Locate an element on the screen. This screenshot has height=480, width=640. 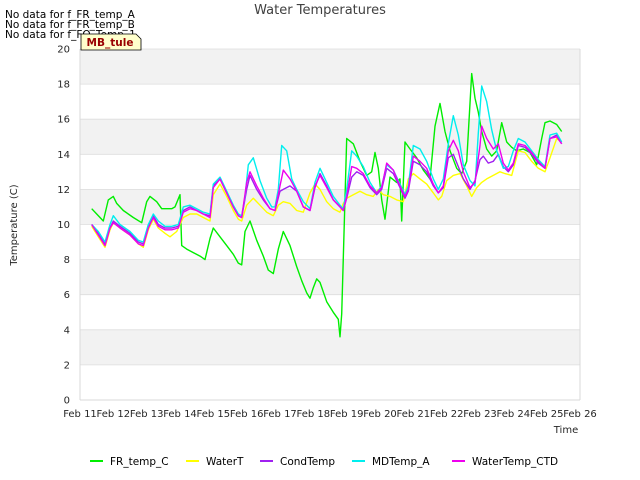
y-tick-label: 2 is located at coordinates (67, 365).